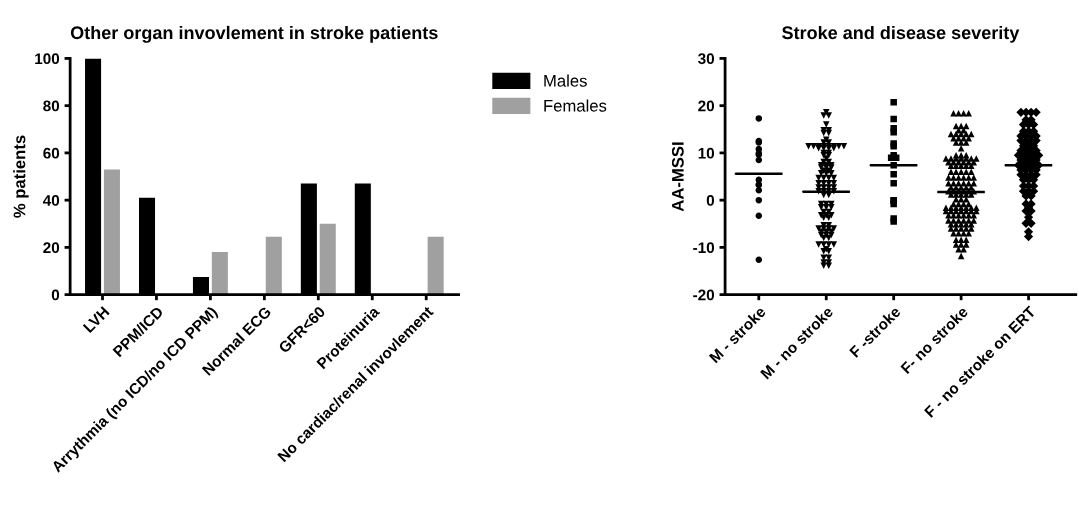 Image resolution: width=1079 pixels, height=508 pixels. Describe the element at coordinates (51, 106) in the screenshot. I see `y-tick-label: 80` at that location.